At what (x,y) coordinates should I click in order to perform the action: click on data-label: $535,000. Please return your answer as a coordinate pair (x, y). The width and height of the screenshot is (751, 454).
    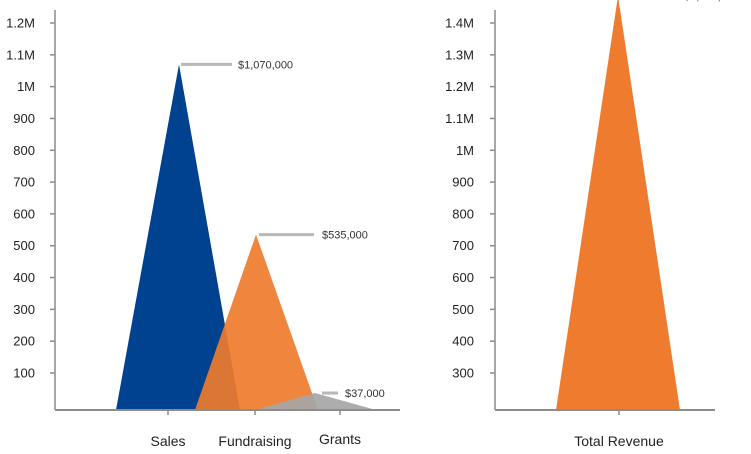
    Looking at the image, I should click on (345, 236).